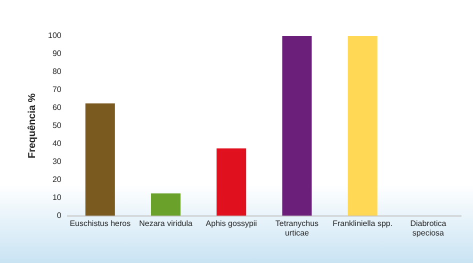 This screenshot has height=263, width=473. I want to click on y-tick-label: 50, so click(57, 125).